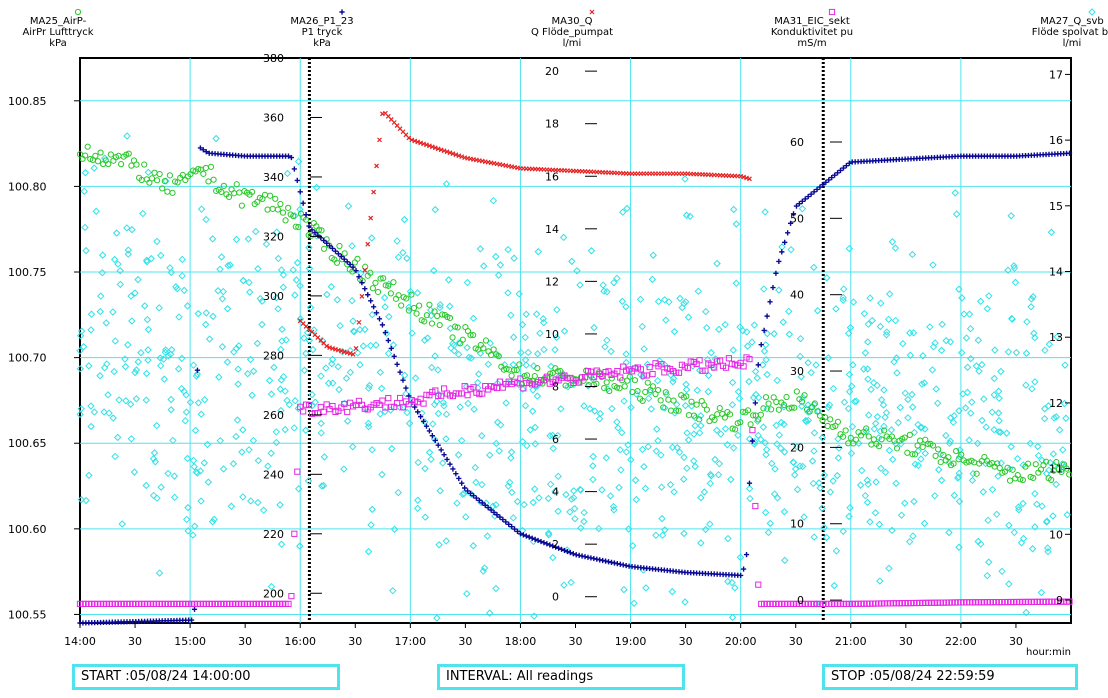 The width and height of the screenshot is (1108, 698). What do you see at coordinates (561, 677) in the screenshot?
I see `interval-setting: INTERVAL: All readings` at bounding box center [561, 677].